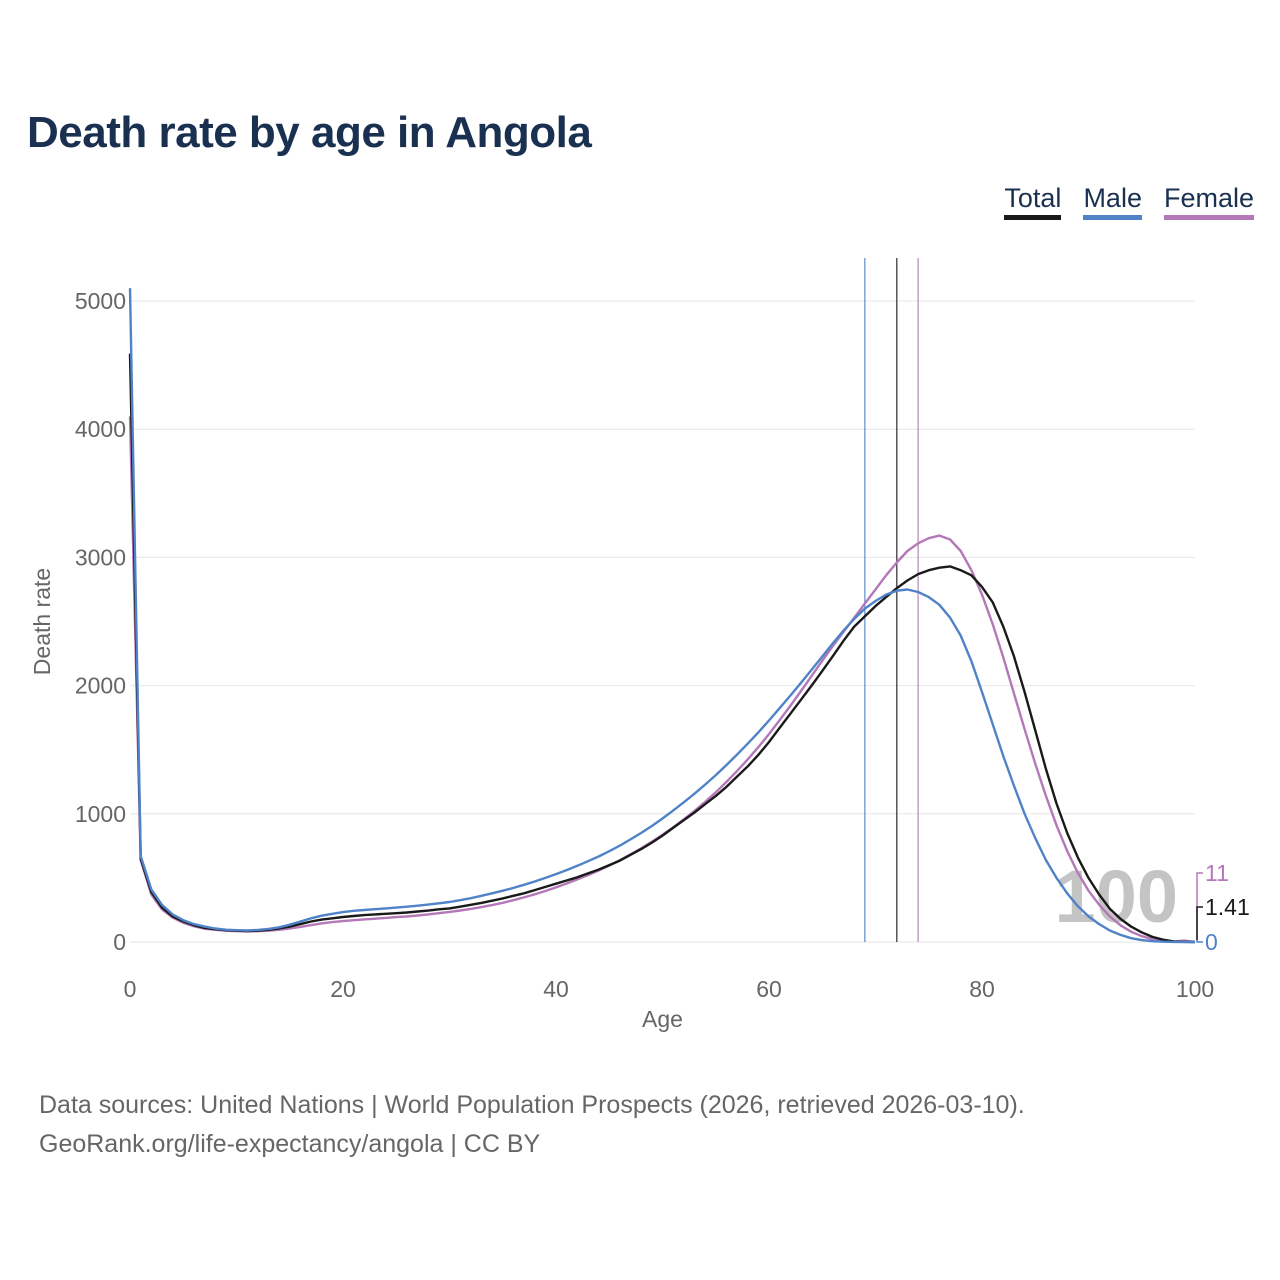 Image resolution: width=1280 pixels, height=1280 pixels. I want to click on x-axis-title: Age, so click(662, 1019).